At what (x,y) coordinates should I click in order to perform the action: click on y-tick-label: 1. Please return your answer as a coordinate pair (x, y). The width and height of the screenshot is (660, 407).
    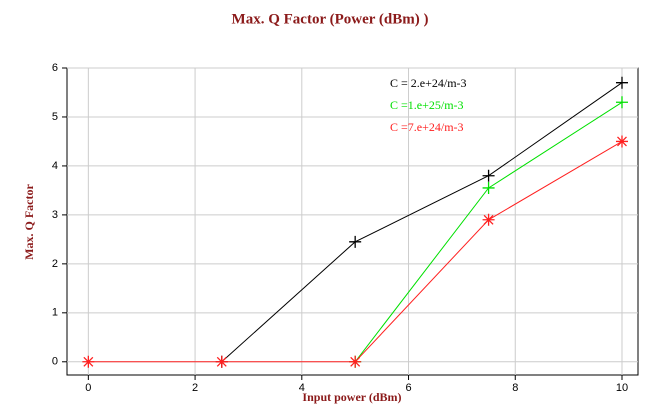
    Looking at the image, I should click on (55, 313).